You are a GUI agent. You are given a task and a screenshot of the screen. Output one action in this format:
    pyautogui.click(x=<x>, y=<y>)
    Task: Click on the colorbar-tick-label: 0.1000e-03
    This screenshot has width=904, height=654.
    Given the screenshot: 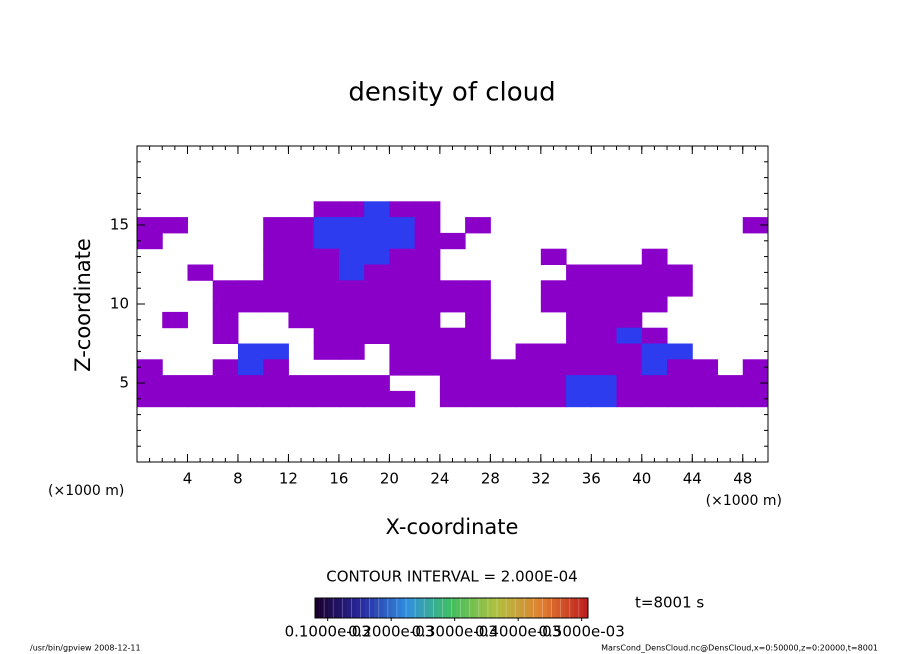 What is the action you would take?
    pyautogui.click(x=328, y=632)
    